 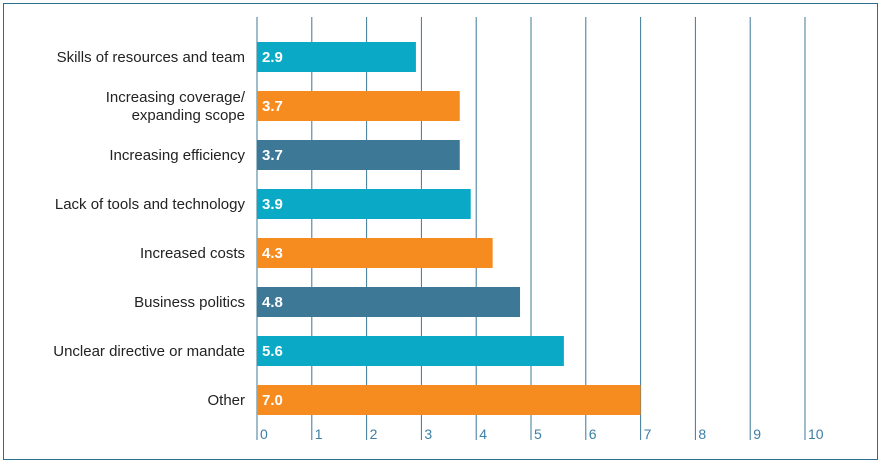 I want to click on x-tick-label: 4, so click(x=483, y=434).